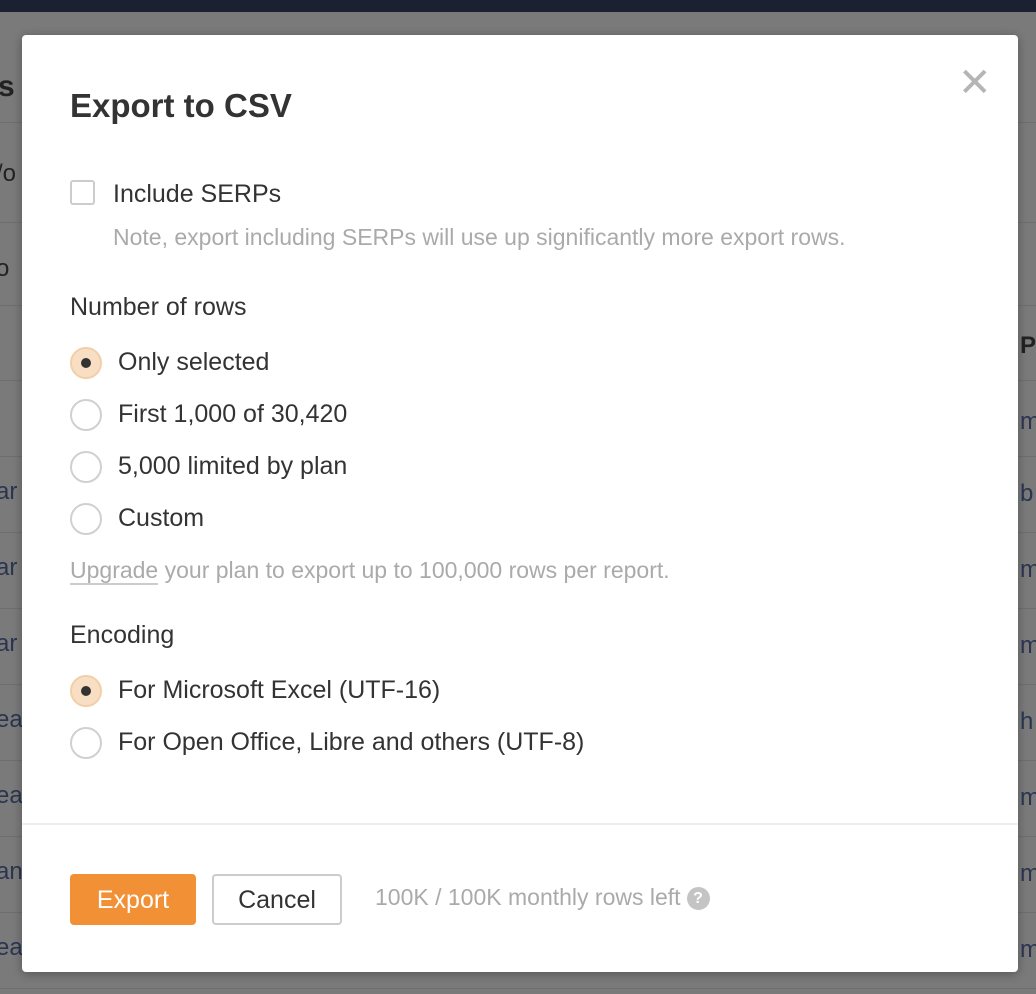  I want to click on rows-left-text: 100K / 100K monthly rows left, so click(528, 897).